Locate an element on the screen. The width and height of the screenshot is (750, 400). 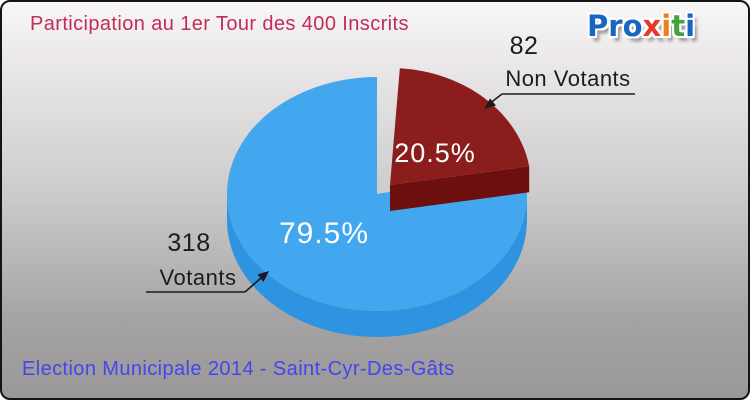
slice-percent-label-votants: 79.5% is located at coordinates (324, 233).